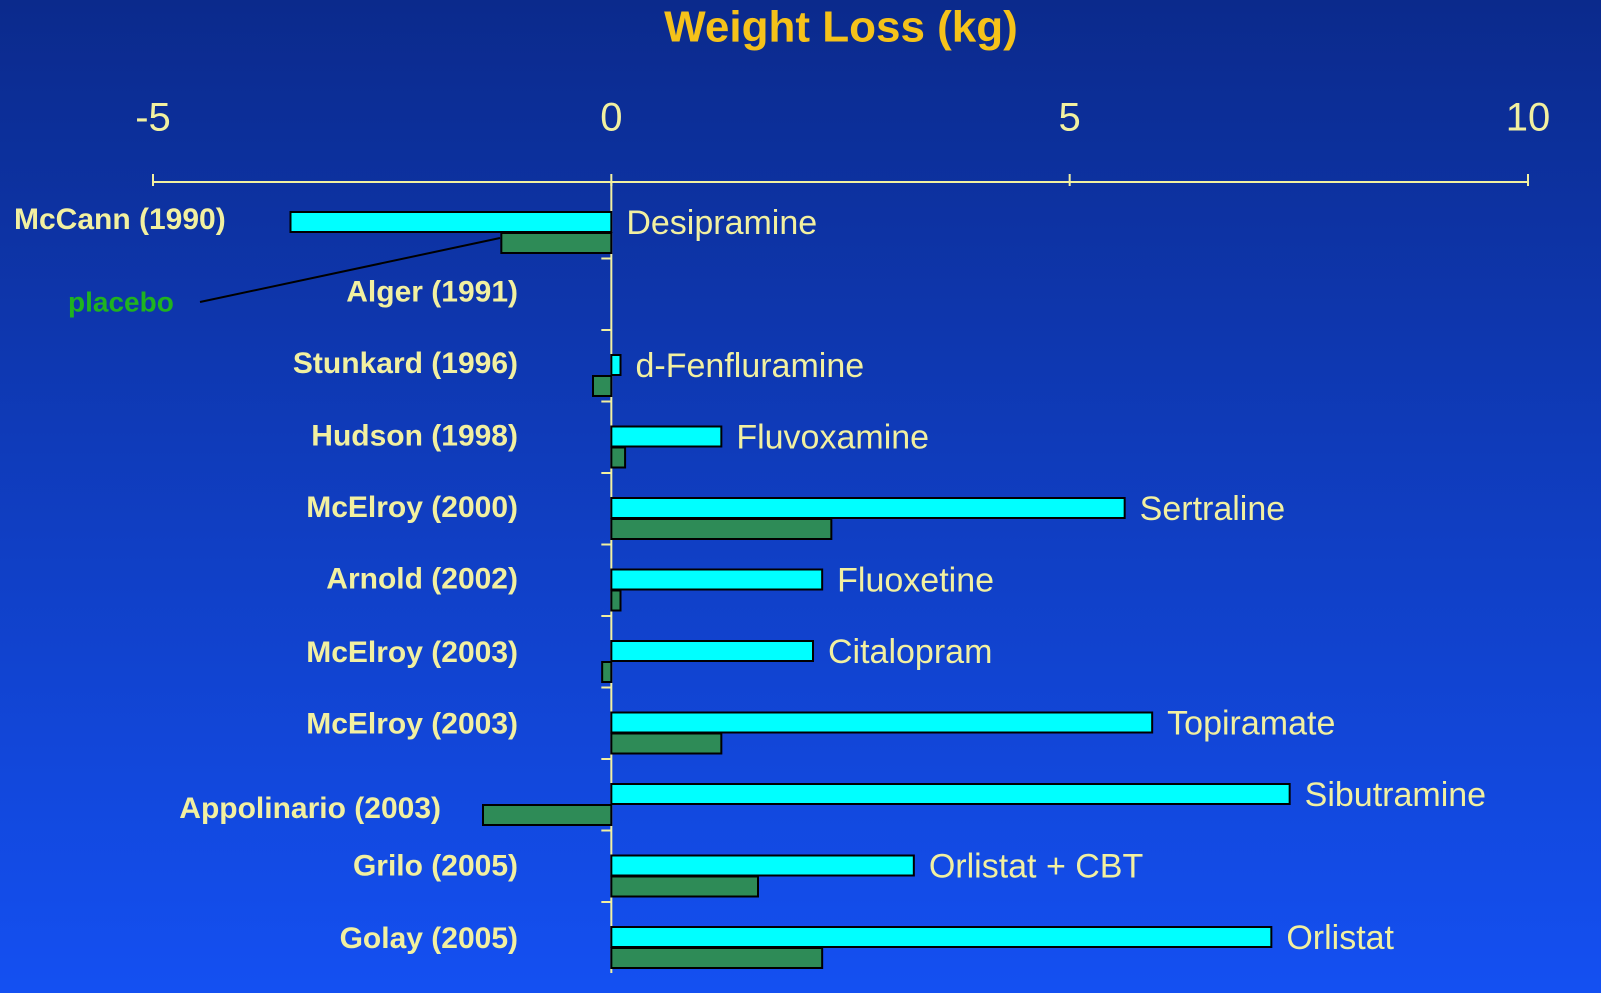 This screenshot has height=993, width=1601. What do you see at coordinates (405, 363) in the screenshot?
I see `category-label: Stunkard (1996)` at bounding box center [405, 363].